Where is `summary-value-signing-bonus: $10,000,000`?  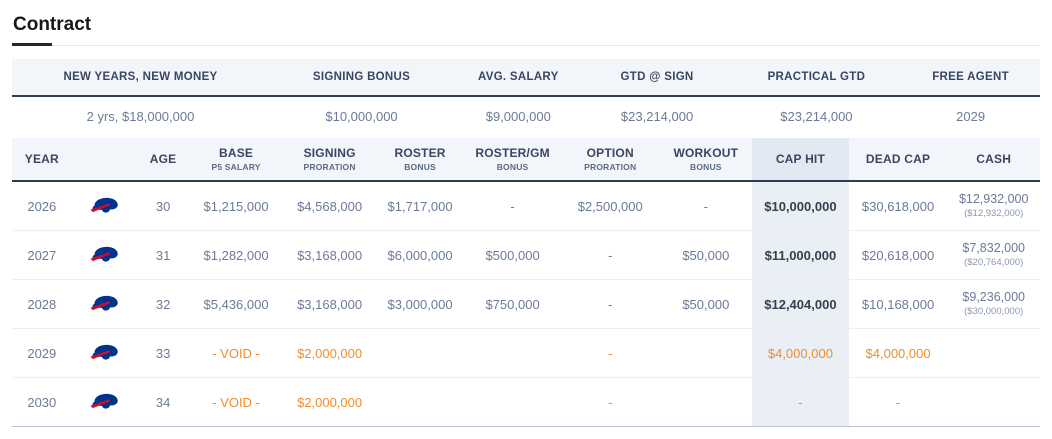
summary-value-signing-bonus: $10,000,000 is located at coordinates (361, 116).